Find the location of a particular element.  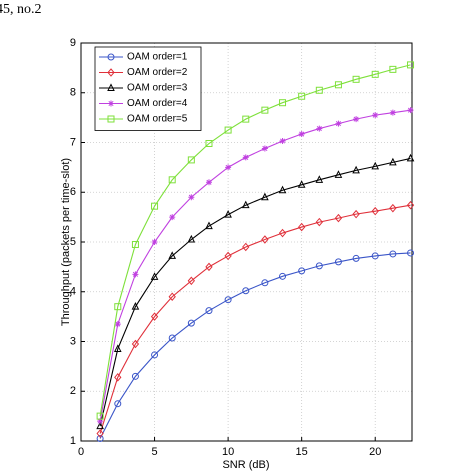

y-tick-label: 1 is located at coordinates (73, 441).